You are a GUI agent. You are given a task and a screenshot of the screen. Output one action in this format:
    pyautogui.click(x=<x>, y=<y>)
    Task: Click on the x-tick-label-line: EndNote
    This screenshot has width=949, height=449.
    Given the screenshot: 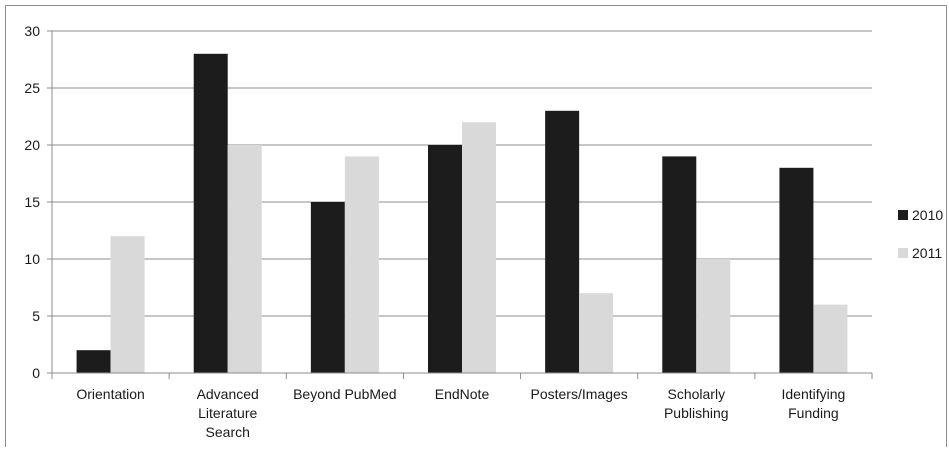 What is the action you would take?
    pyautogui.click(x=462, y=394)
    